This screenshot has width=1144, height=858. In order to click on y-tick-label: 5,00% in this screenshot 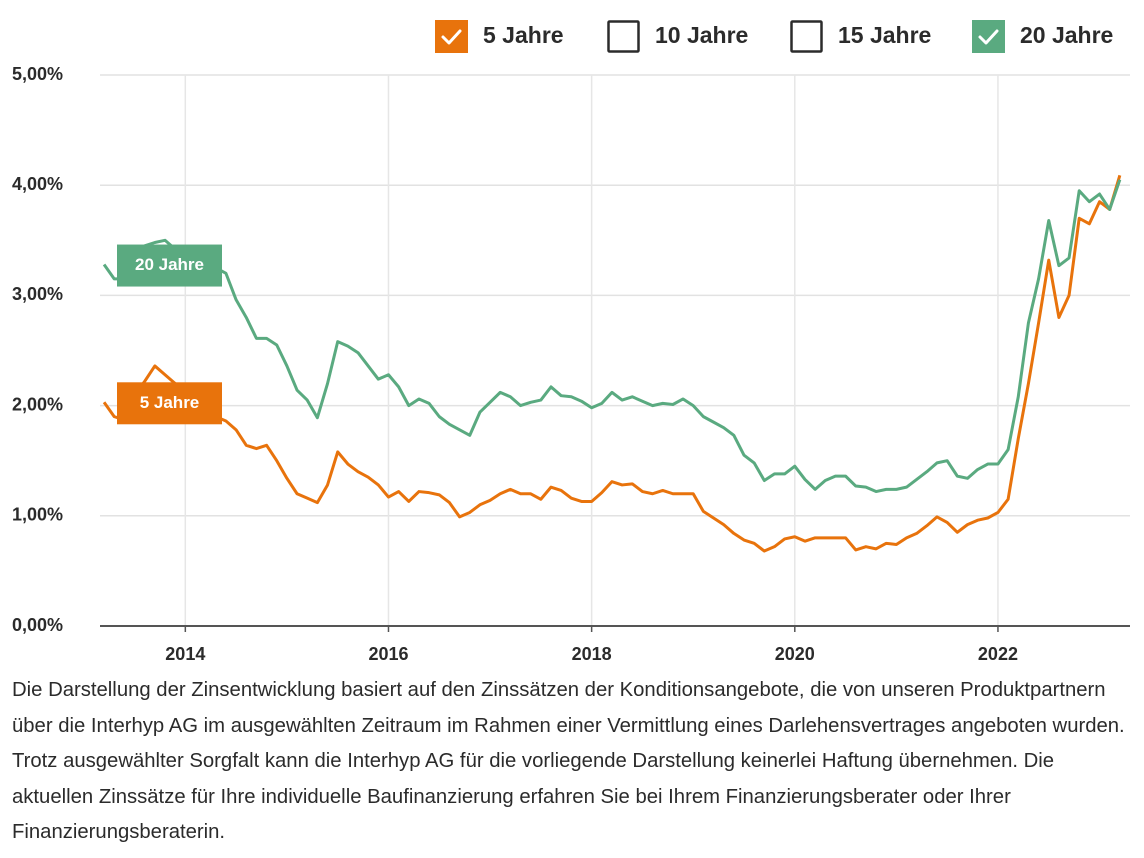, I will do `click(37, 74)`.